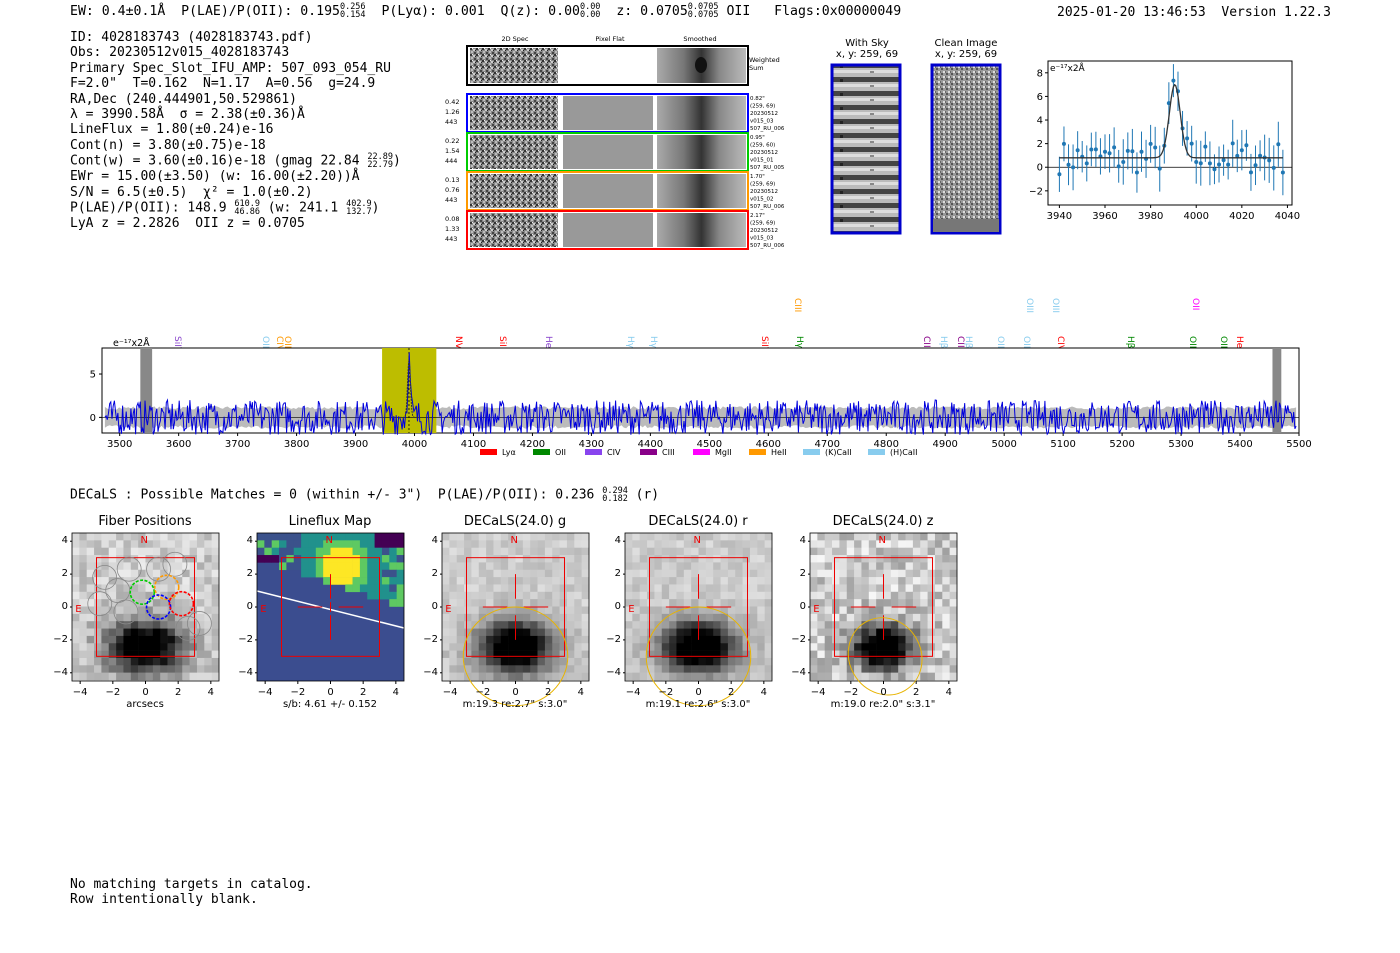  Describe the element at coordinates (146, 390) in the screenshot. I see `masked-region` at that location.